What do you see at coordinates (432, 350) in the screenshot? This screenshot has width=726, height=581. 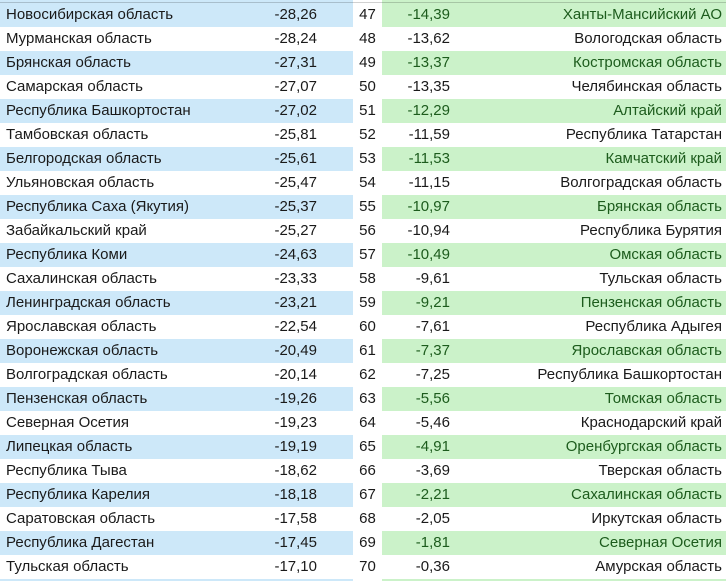 I see `right-region-value: -7,37` at bounding box center [432, 350].